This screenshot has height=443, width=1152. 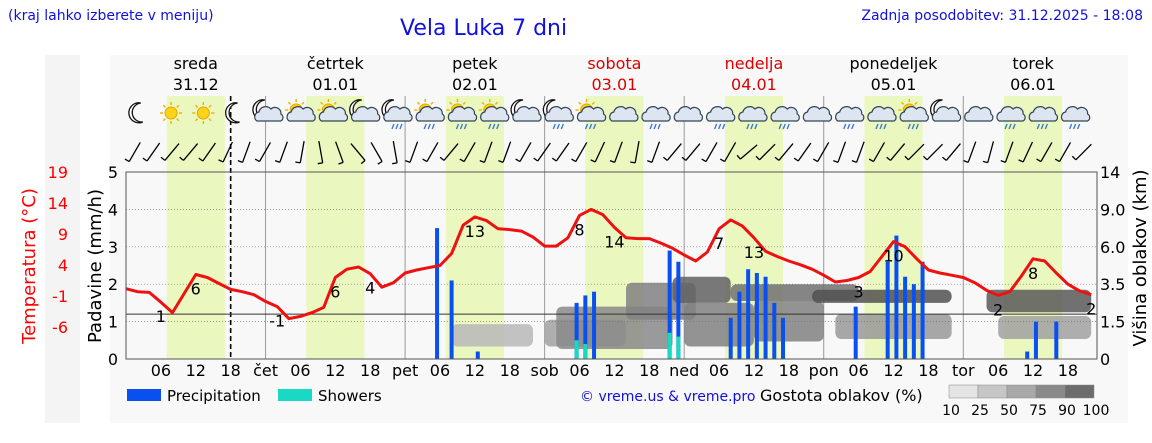 I want to click on day-date: 04.01, so click(x=754, y=84).